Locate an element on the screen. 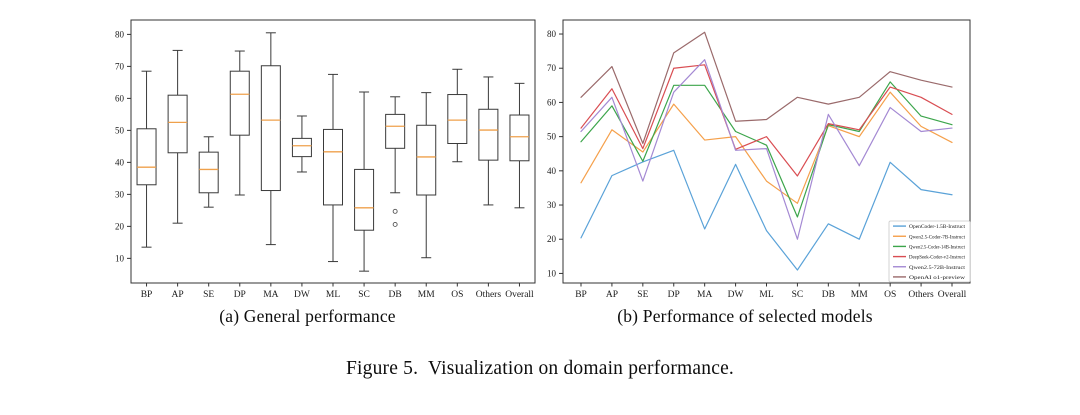  line-OpenAI o1-preview is located at coordinates (766, 88).